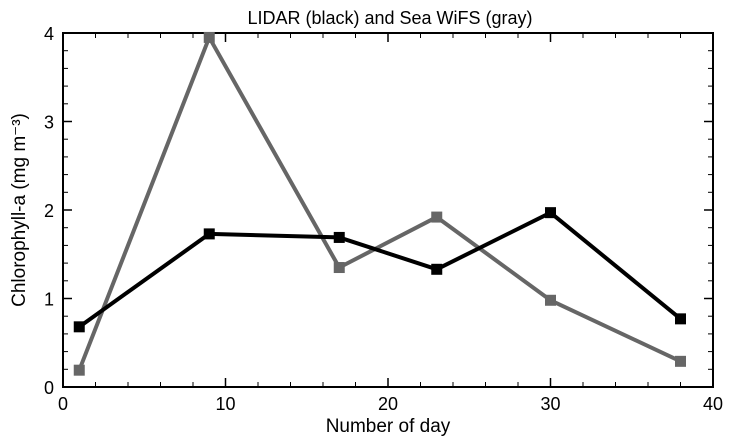 This screenshot has width=729, height=439. I want to click on x-tick-label: 20, so click(388, 404).